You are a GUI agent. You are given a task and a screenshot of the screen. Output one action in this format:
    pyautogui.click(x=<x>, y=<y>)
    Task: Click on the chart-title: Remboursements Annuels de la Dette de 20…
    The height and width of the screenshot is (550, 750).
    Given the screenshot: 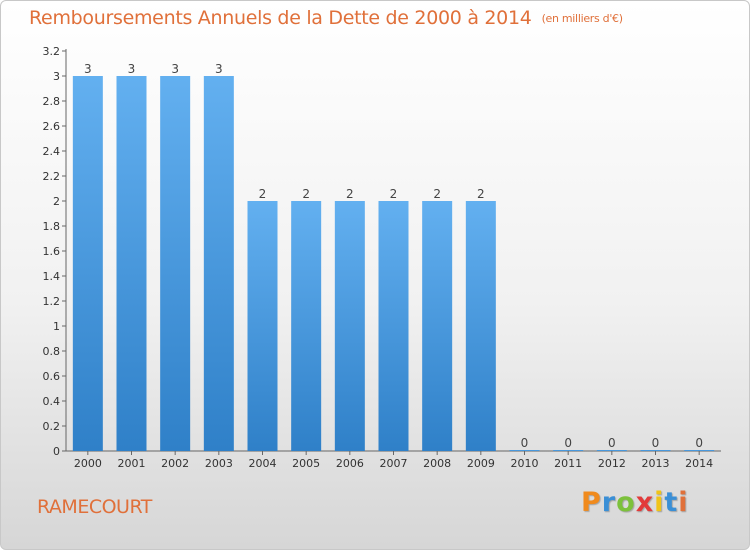 What is the action you would take?
    pyautogui.click(x=326, y=18)
    